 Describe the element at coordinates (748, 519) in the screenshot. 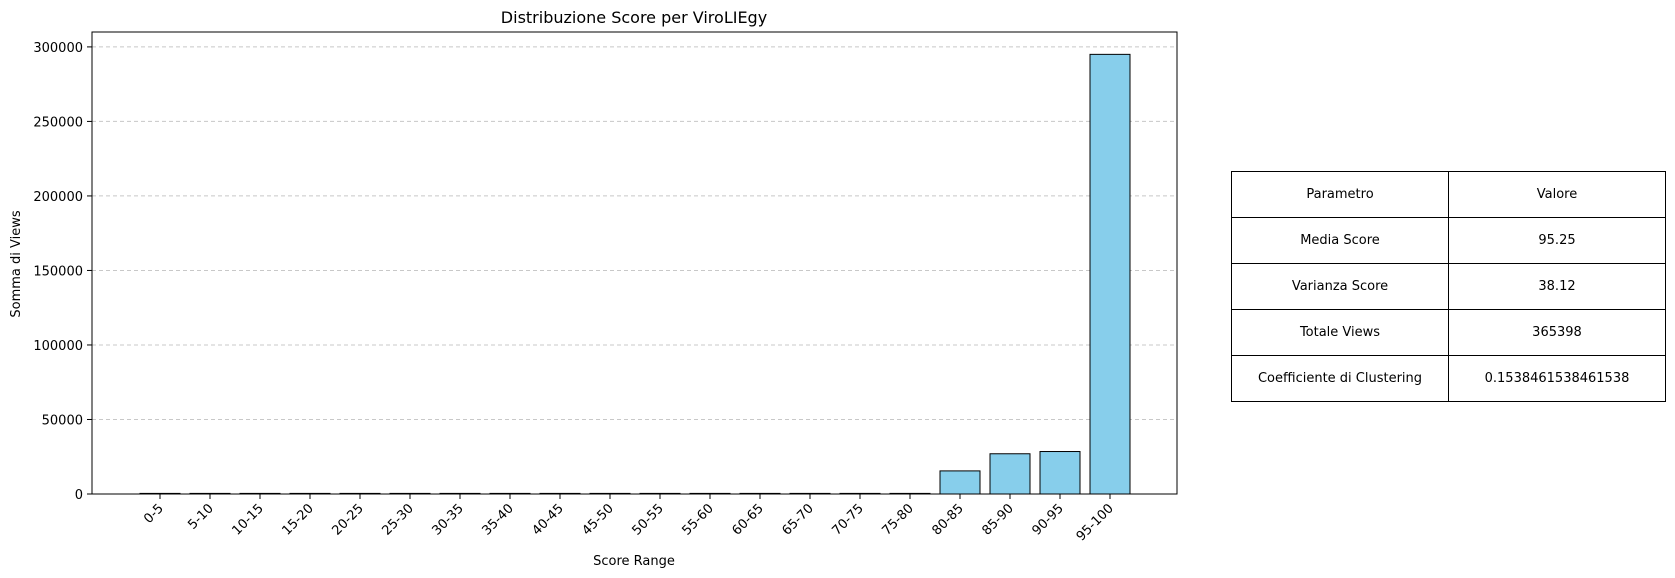

I see `x-tick-label: 60-65` at that location.